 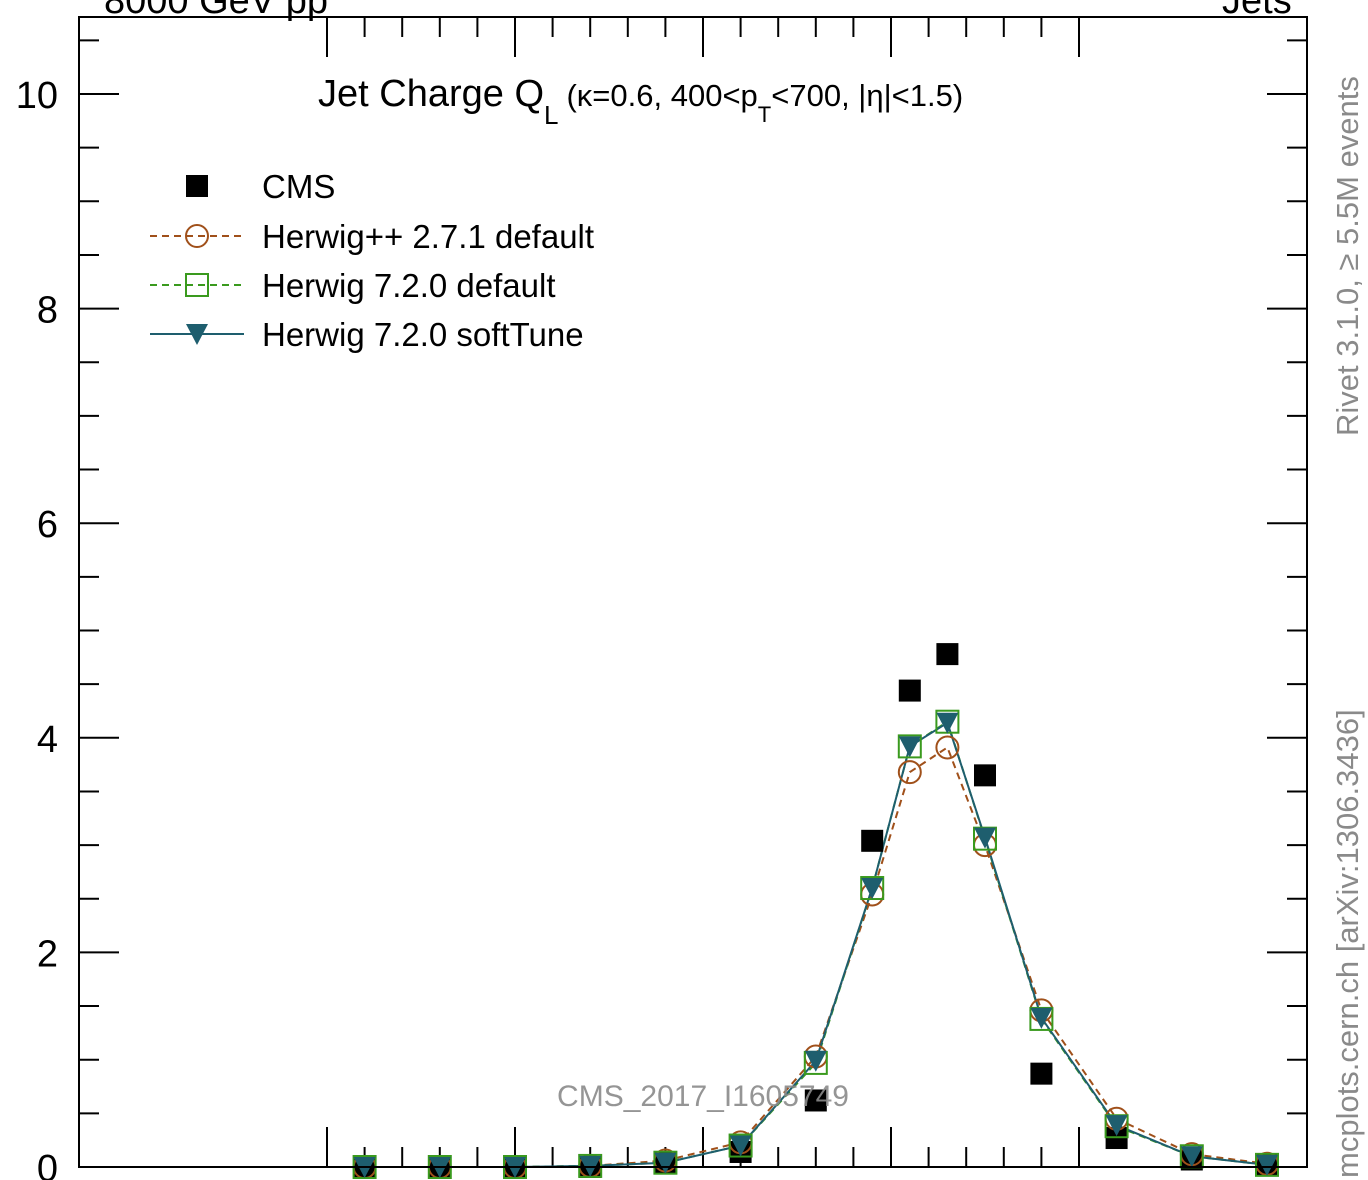 What do you see at coordinates (661, 95) in the screenshot?
I see `title-detail-pre: (κ=0.6, 400<p` at bounding box center [661, 95].